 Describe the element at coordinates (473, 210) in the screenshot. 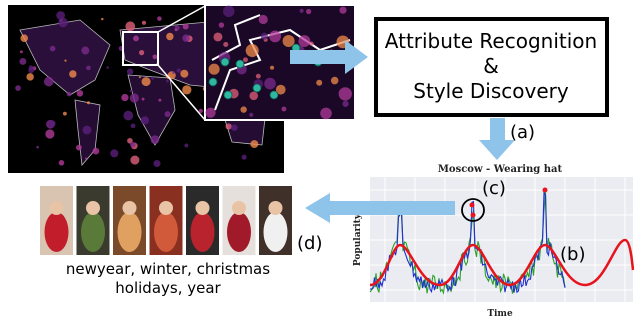

I see `highlight-circle` at that location.